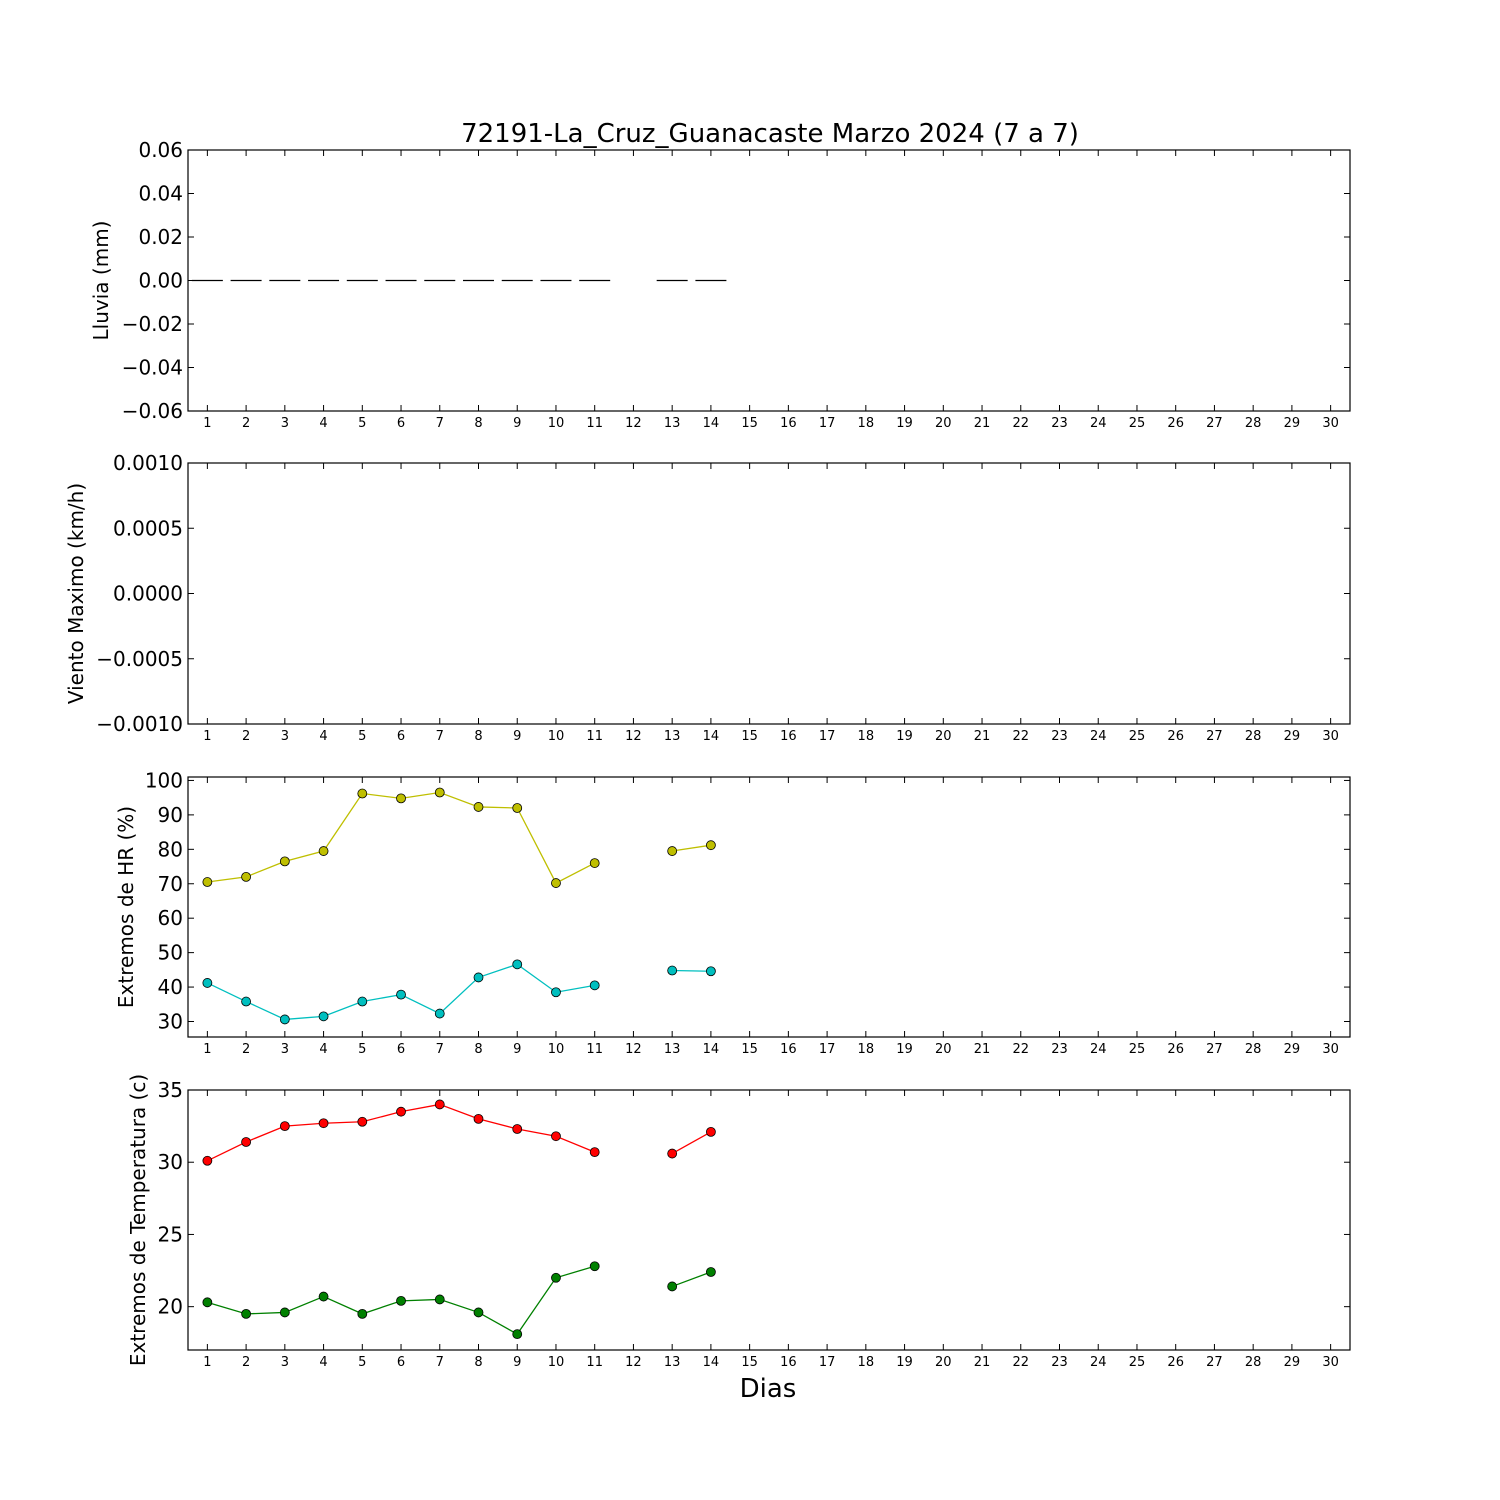  I want to click on y-tick-label: 25, so click(170, 1234).